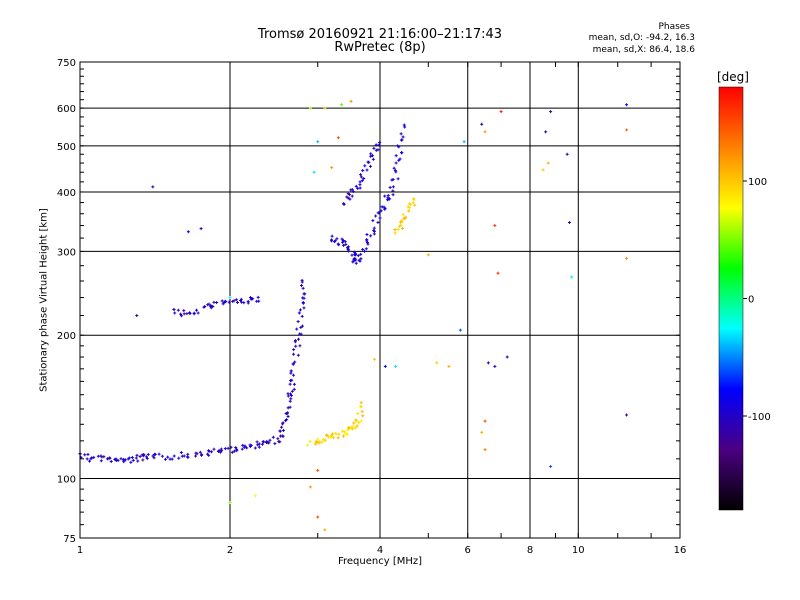 The height and width of the screenshot is (600, 800). Describe the element at coordinates (641, 38) in the screenshot. I see `phases-o-mode-stats: mean, sd,O: -94.2, 16.3` at that location.